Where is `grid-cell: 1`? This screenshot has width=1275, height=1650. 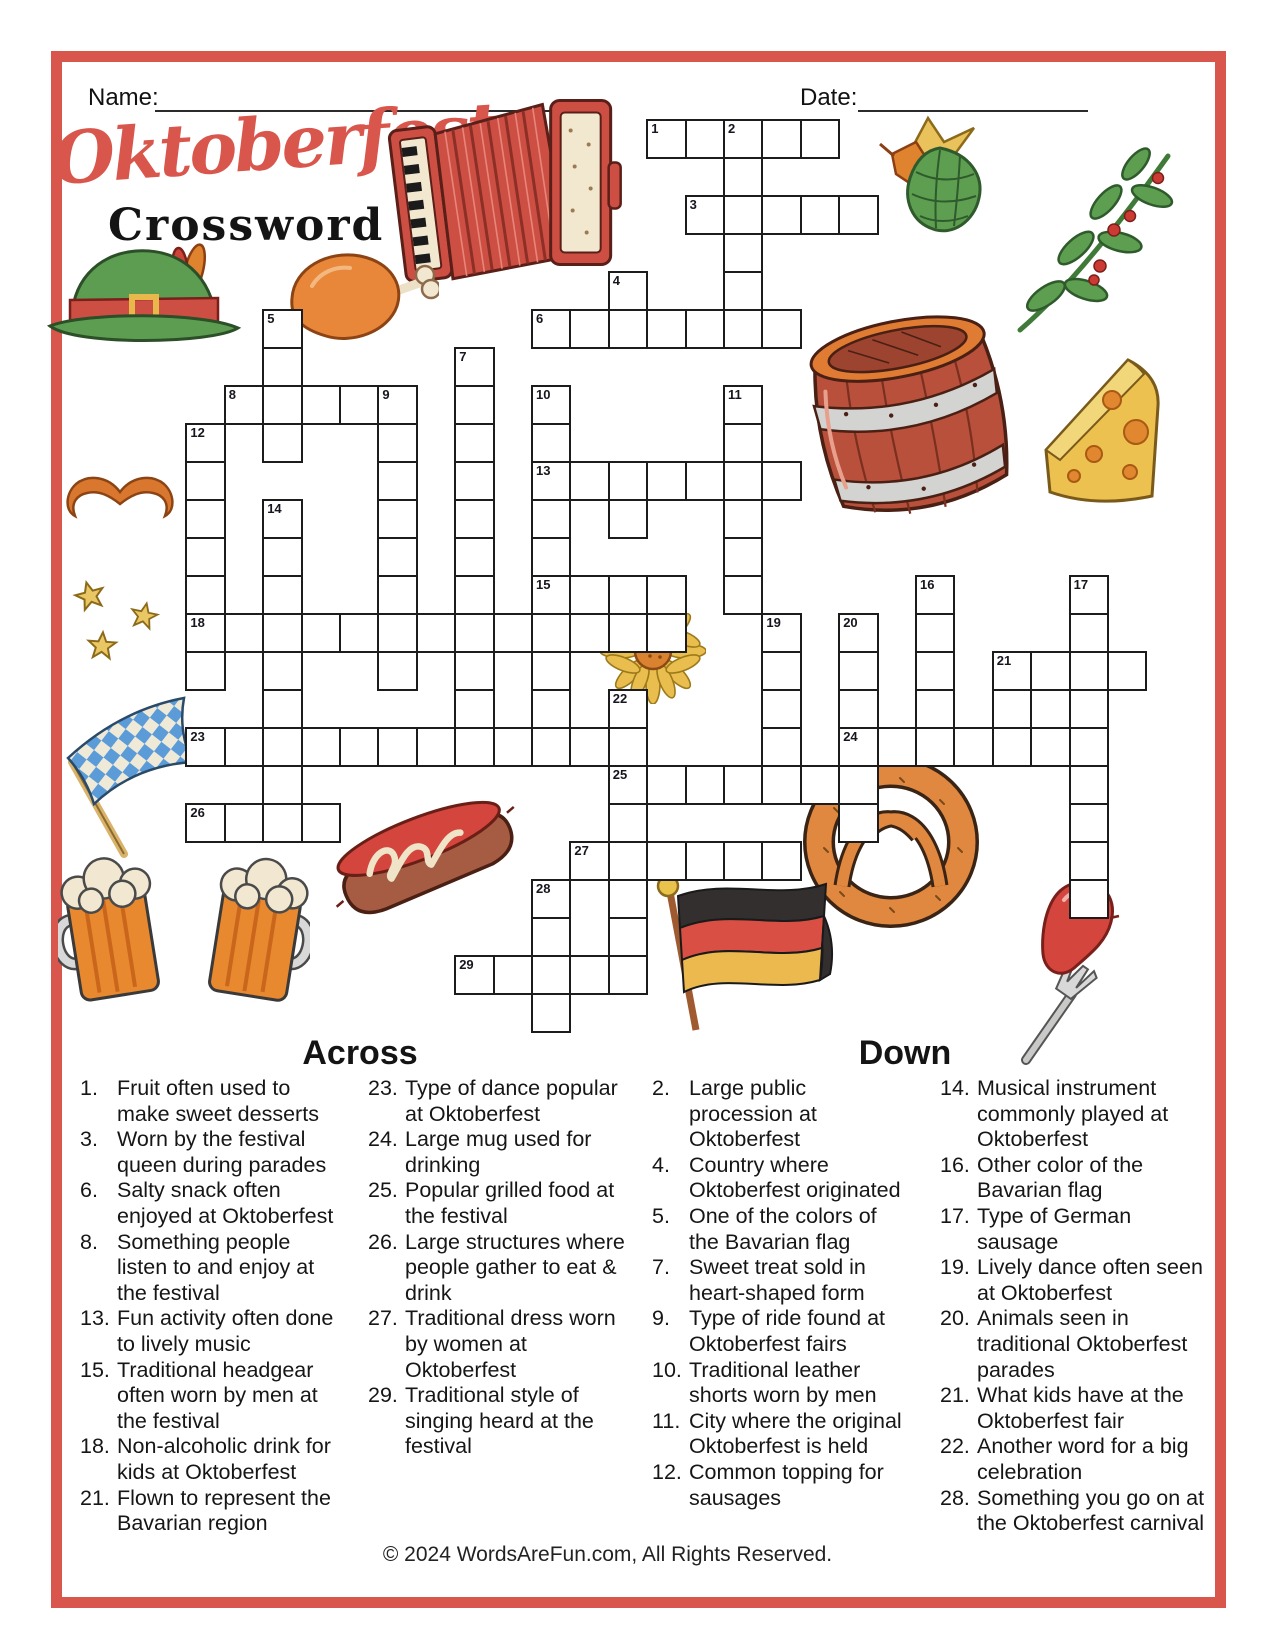 grid-cell: 1 is located at coordinates (666, 139).